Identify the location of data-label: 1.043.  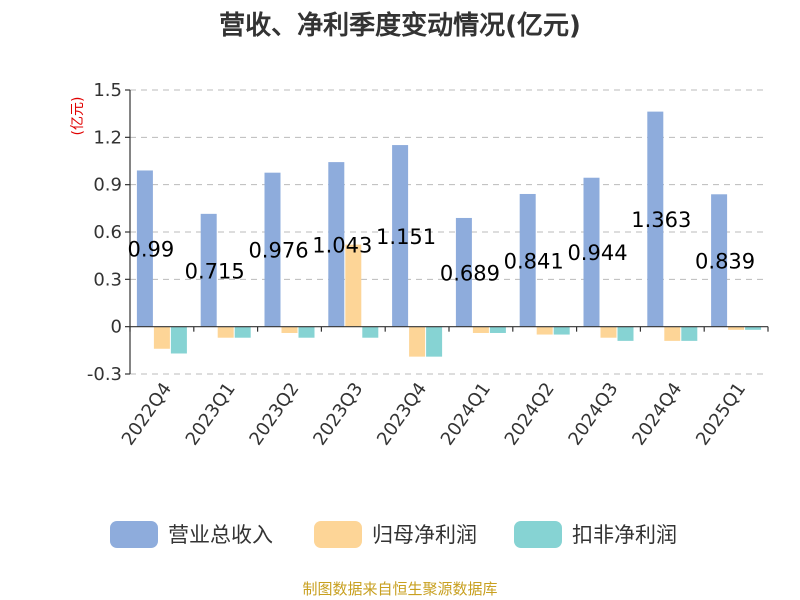
(342, 245).